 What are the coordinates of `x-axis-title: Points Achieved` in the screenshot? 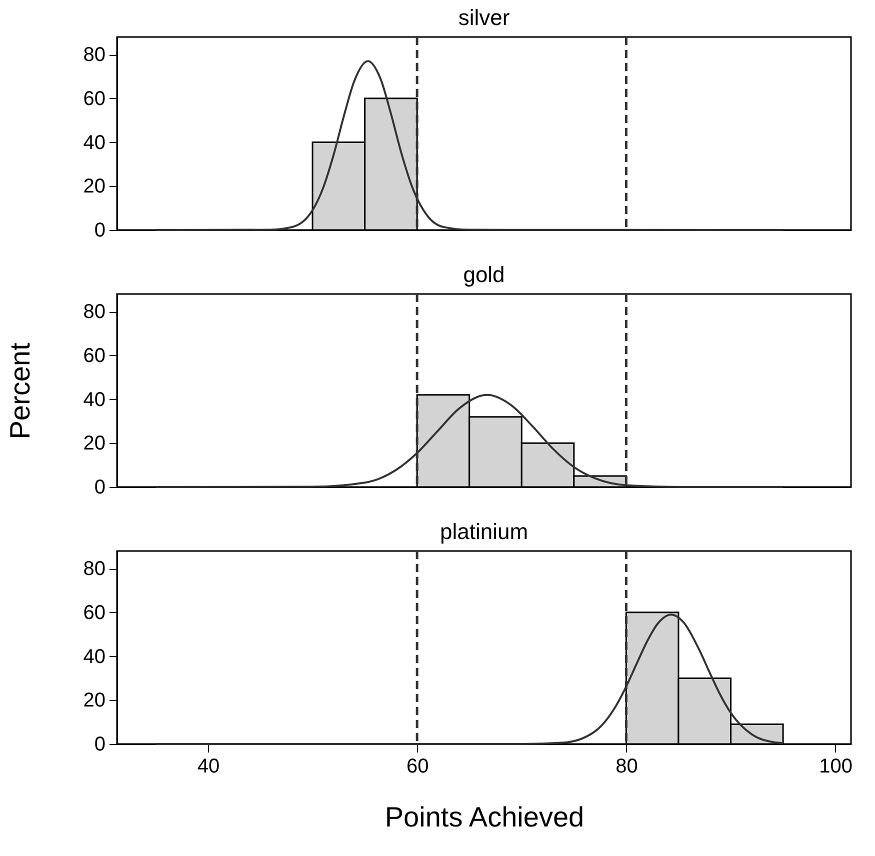 It's located at (484, 817).